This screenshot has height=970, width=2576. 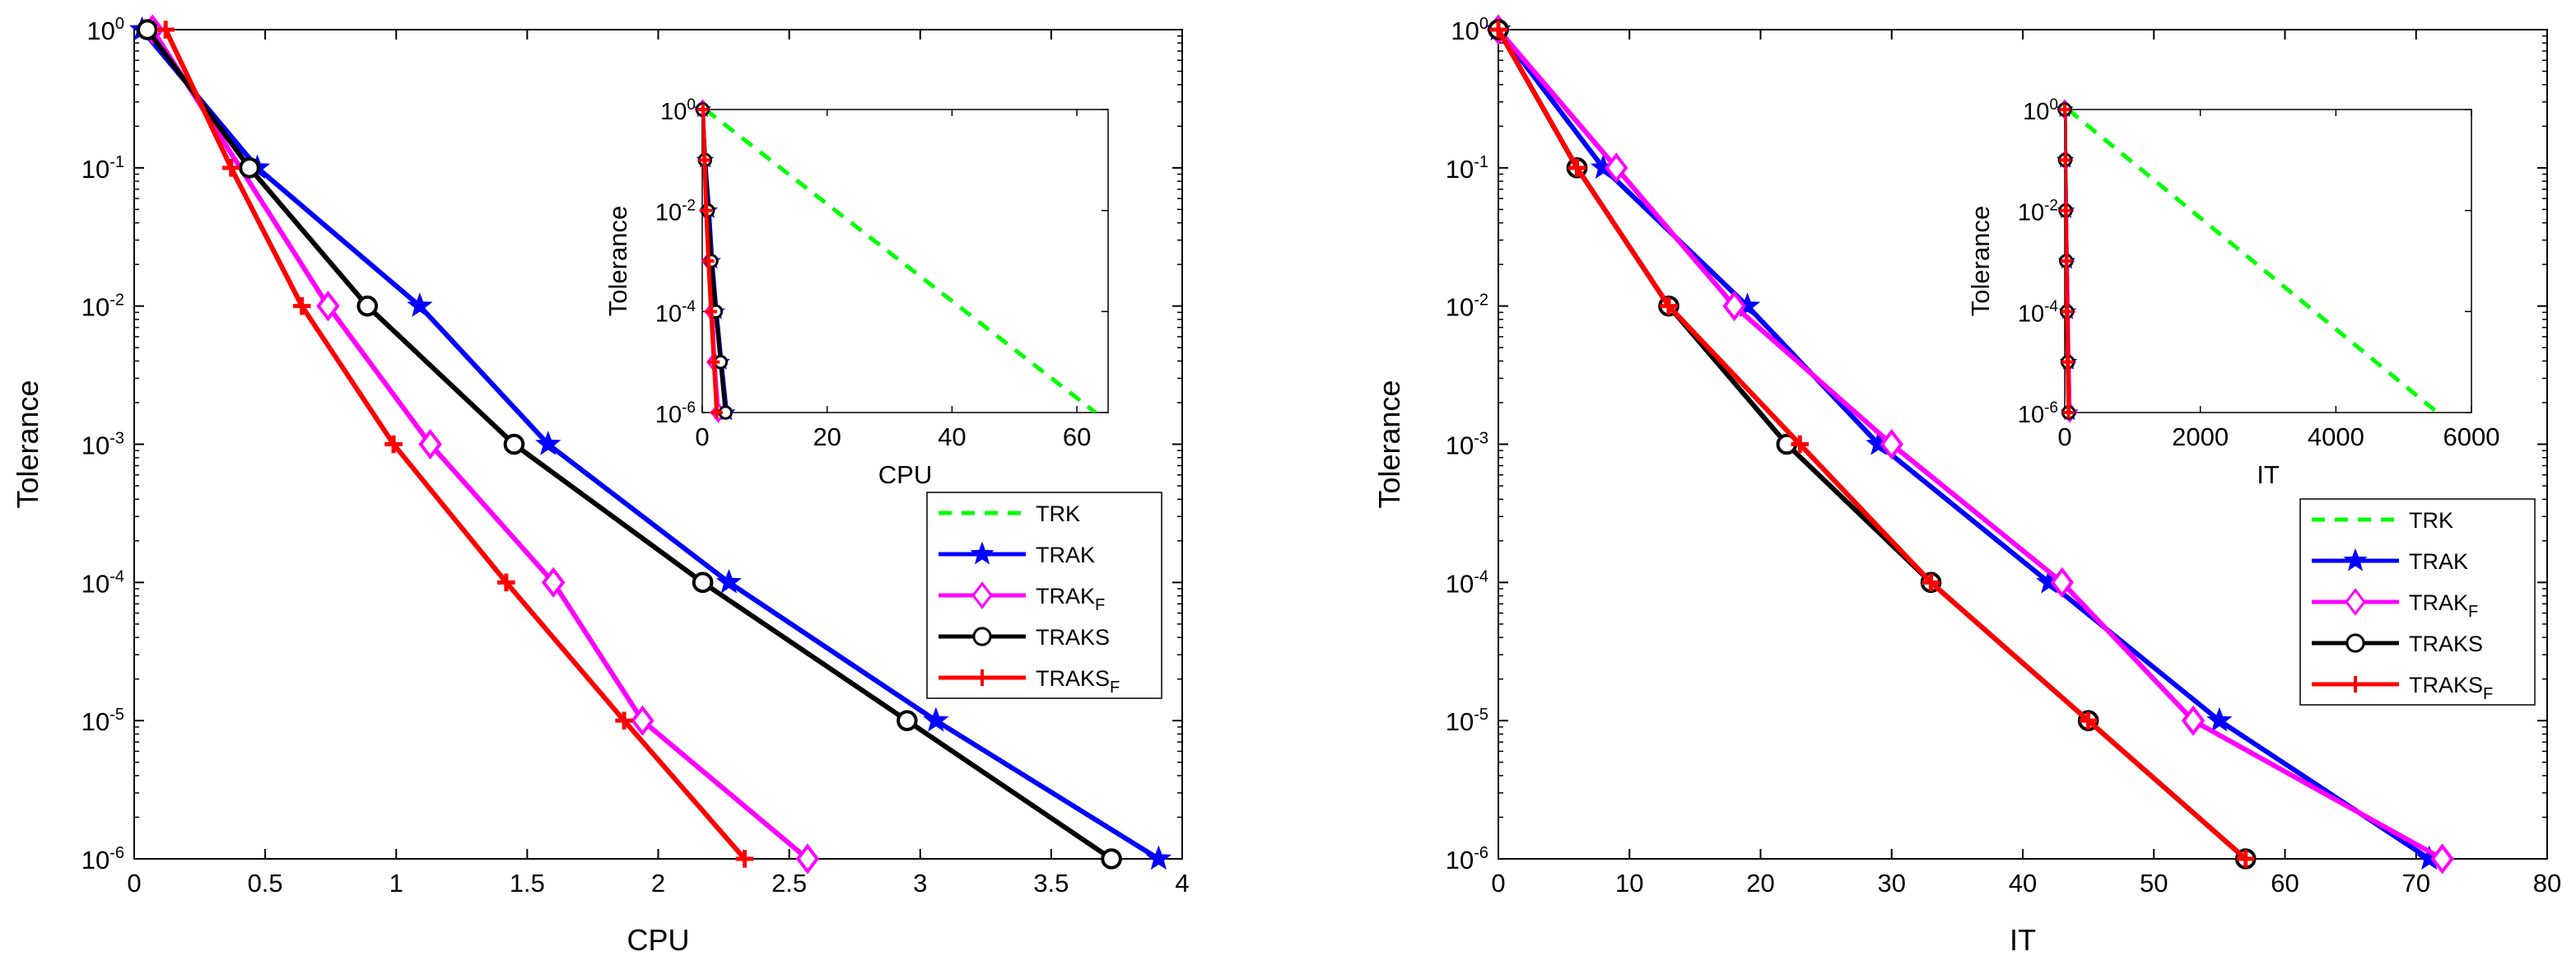 I want to click on inset-y-tick-label-exponent: -2, so click(x=2051, y=205).